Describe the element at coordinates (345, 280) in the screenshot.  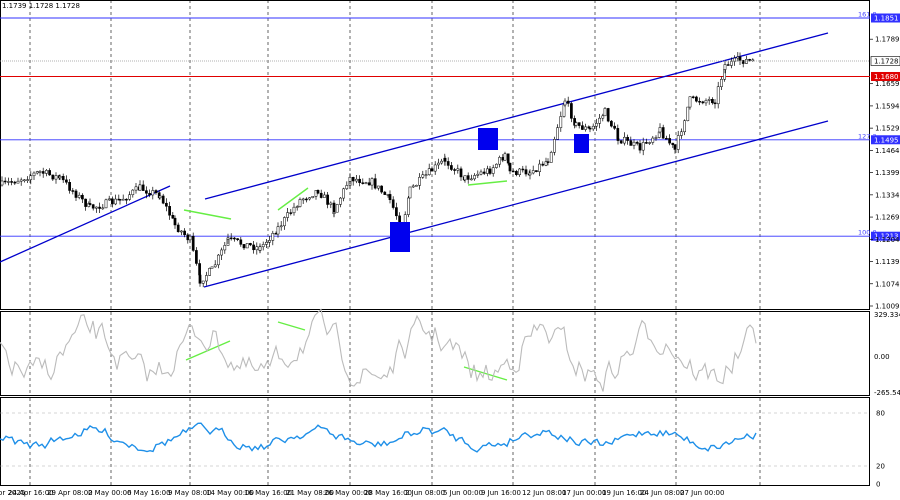
I see `divergence-lines` at that location.